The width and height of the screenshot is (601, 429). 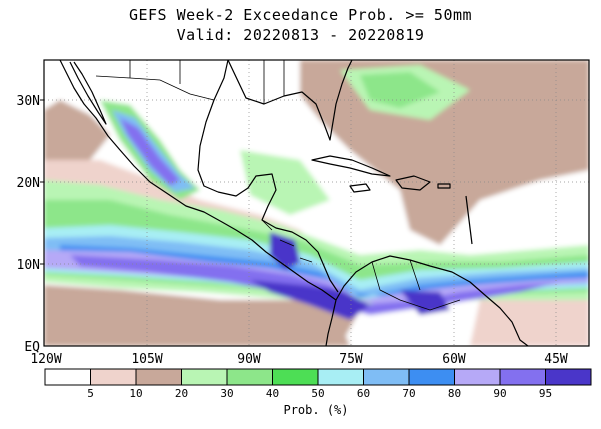 I want to click on lon-label-105w: 105W, so click(x=146, y=359).